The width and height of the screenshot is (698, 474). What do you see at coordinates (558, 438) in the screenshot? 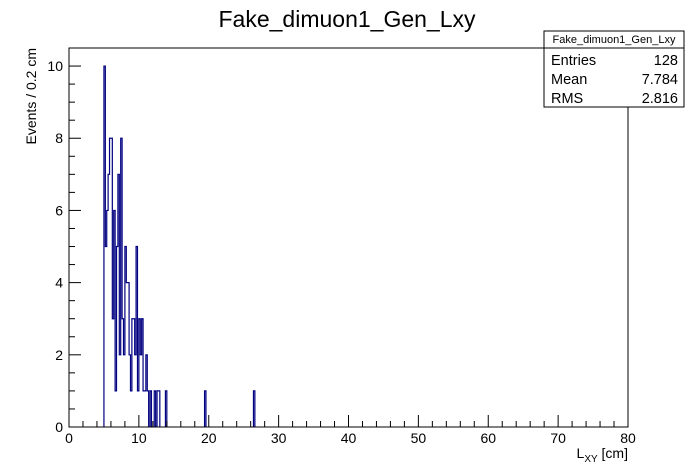
I see `x-tick-label: 70` at bounding box center [558, 438].